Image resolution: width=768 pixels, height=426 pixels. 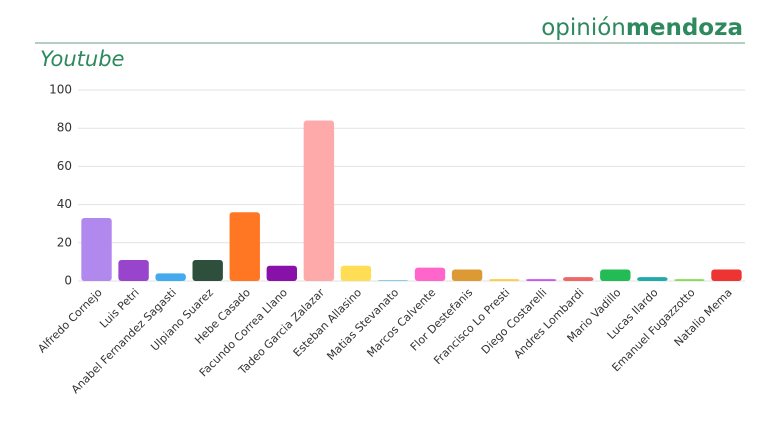 What do you see at coordinates (64, 128) in the screenshot?
I see `y-tick-label: 80` at bounding box center [64, 128].